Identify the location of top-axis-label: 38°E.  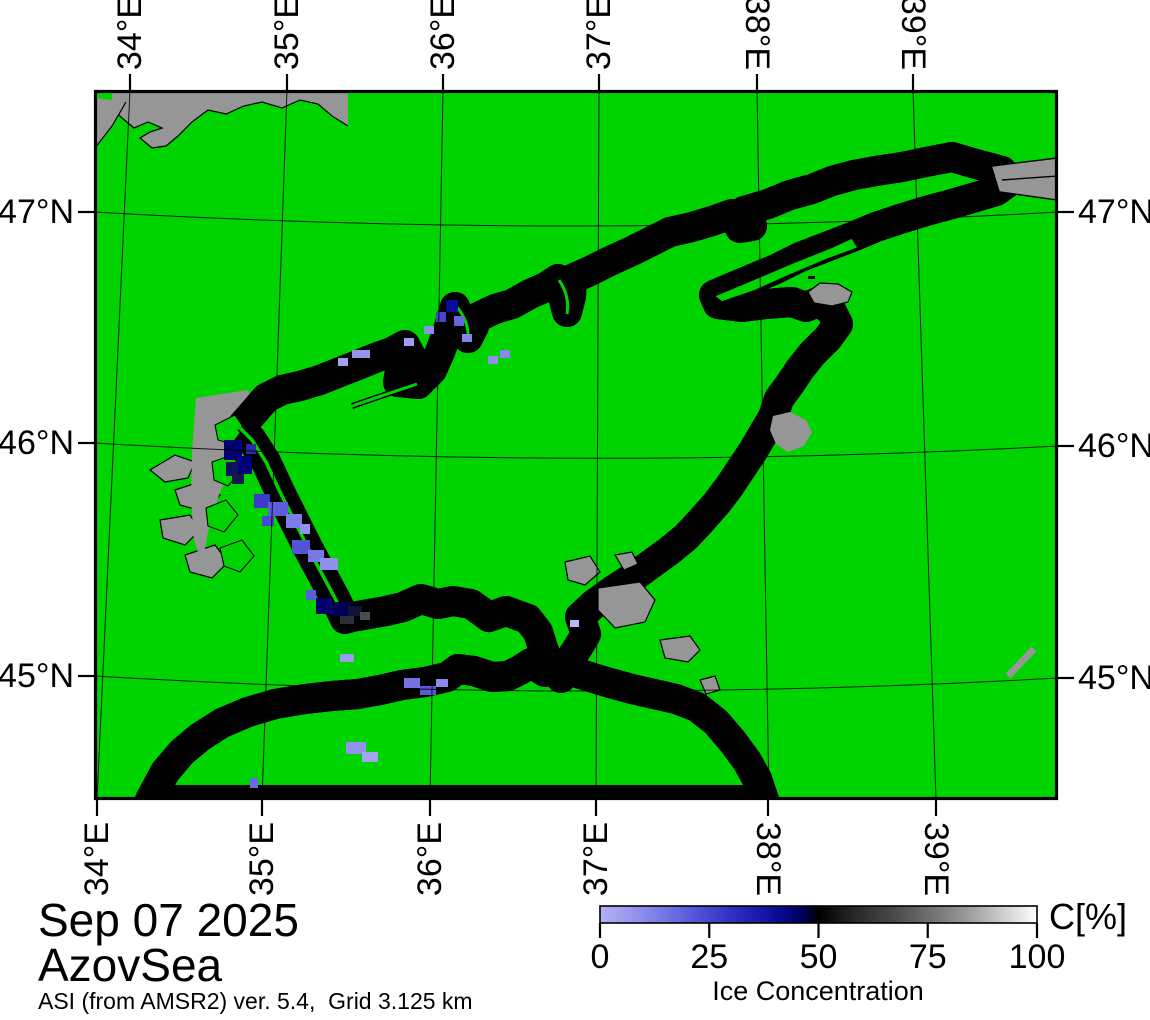
(757, 35).